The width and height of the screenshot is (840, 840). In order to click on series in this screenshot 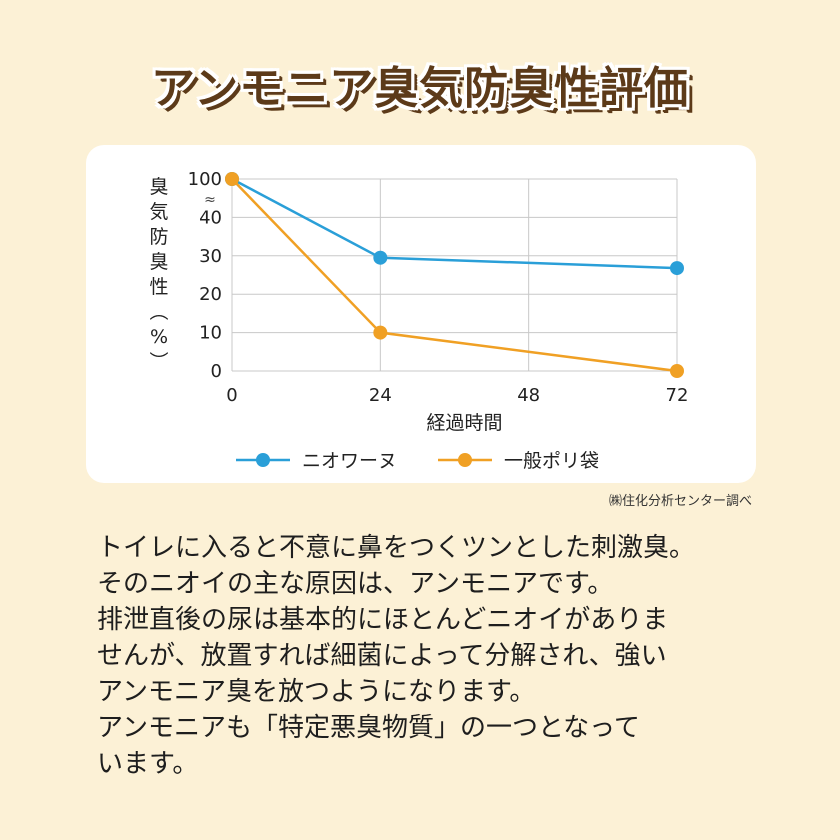, I will do `click(454, 275)`.